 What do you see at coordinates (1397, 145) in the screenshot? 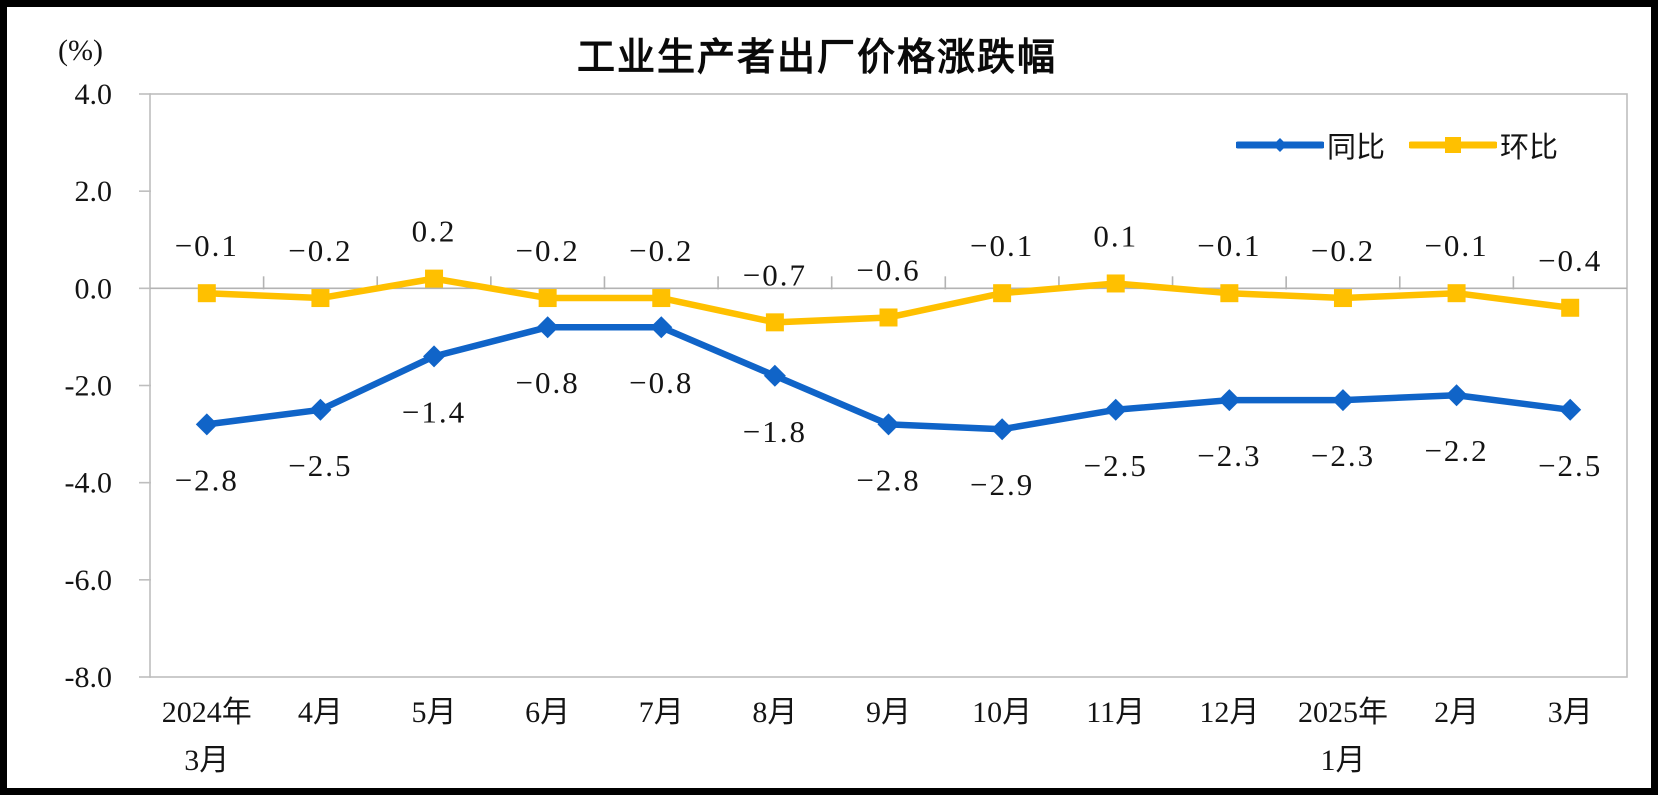
I see `legend: 同比 环比` at bounding box center [1397, 145].